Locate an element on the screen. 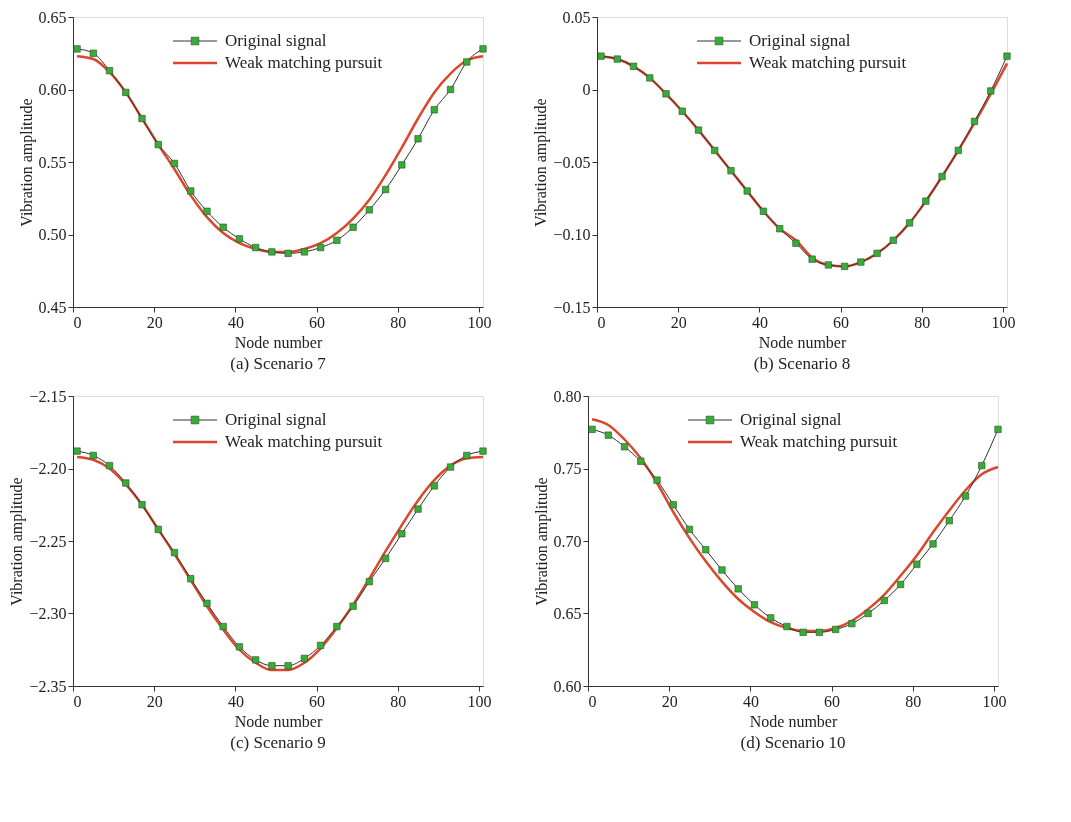 Image resolution: width=1071 pixels, height=822 pixels. y-tick-label: −2.20 is located at coordinates (48, 468).